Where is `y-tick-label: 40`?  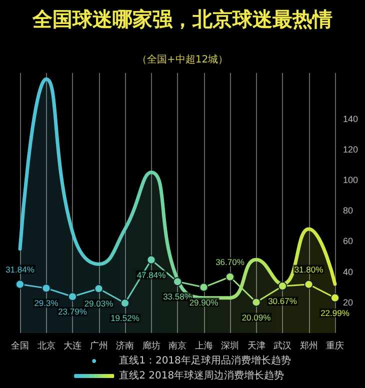
y-tick-label: 40 is located at coordinates (348, 271).